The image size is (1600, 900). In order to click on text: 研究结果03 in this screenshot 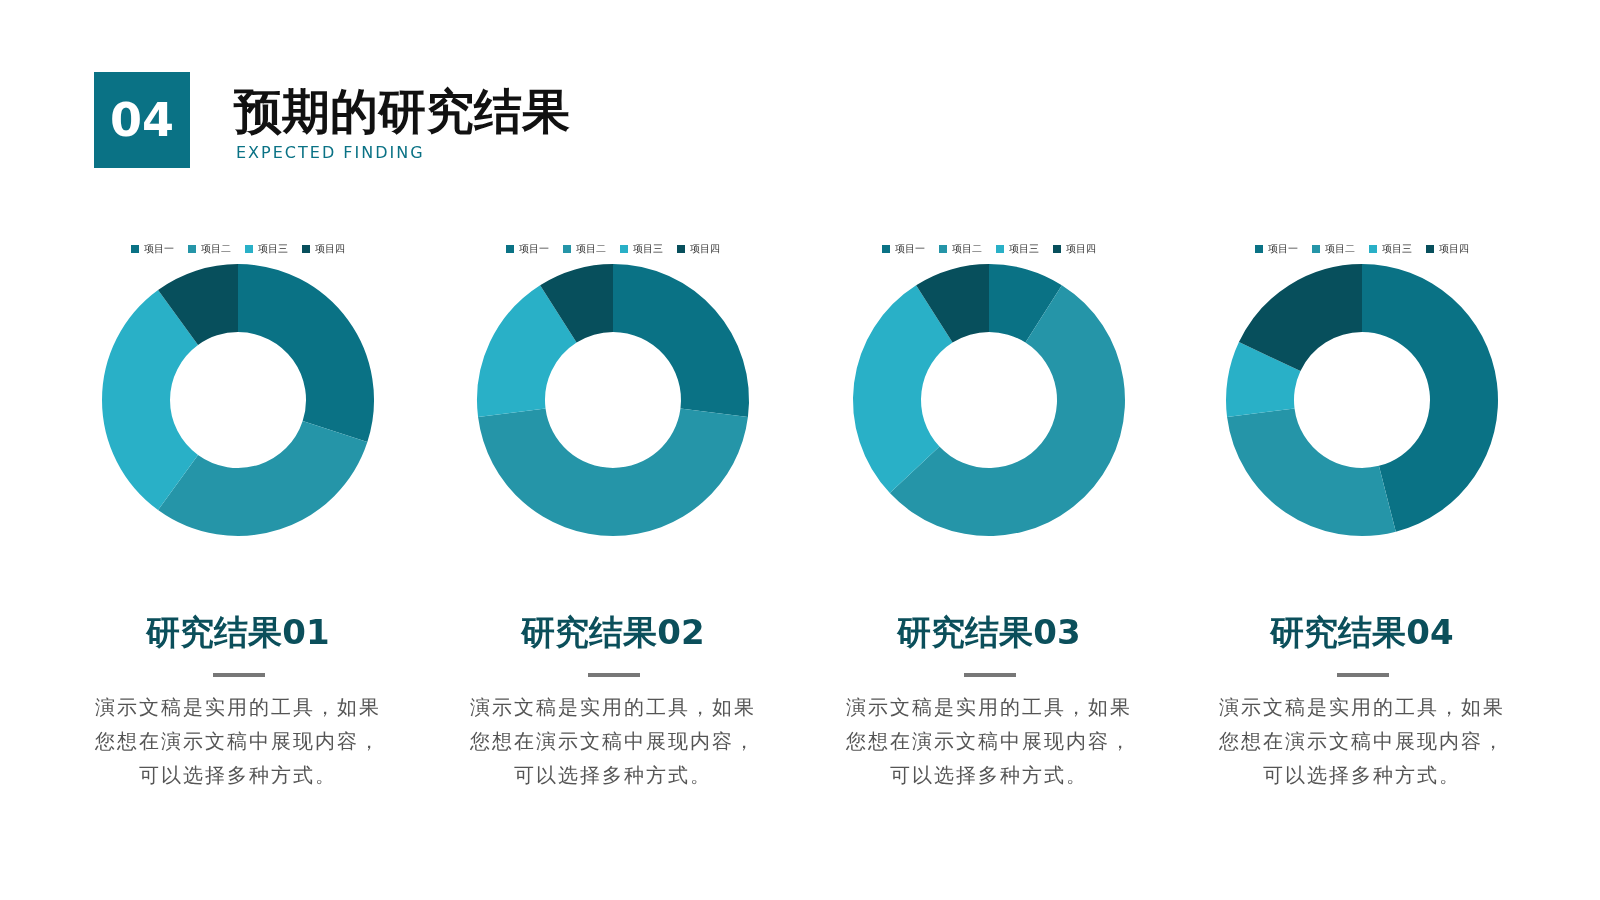, I will do `click(989, 632)`.